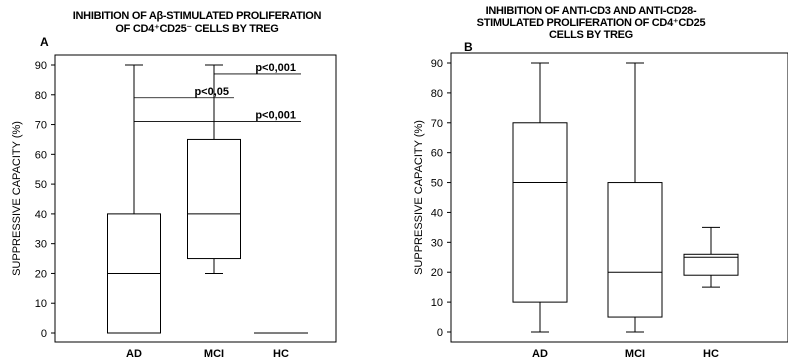  I want to click on panel-label: B, so click(468, 47).